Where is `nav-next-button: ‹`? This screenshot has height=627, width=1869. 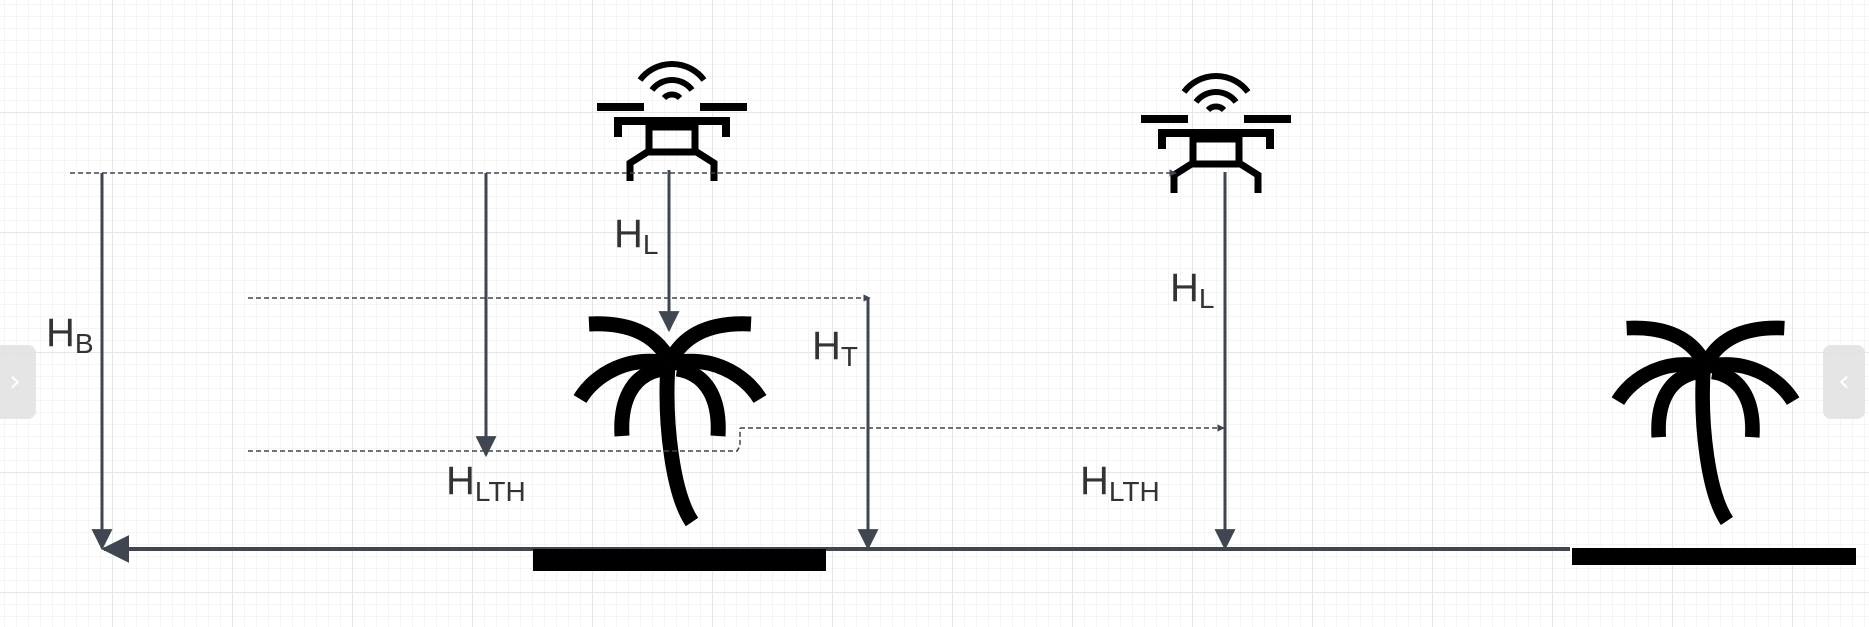 nav-next-button: ‹ is located at coordinates (1844, 382).